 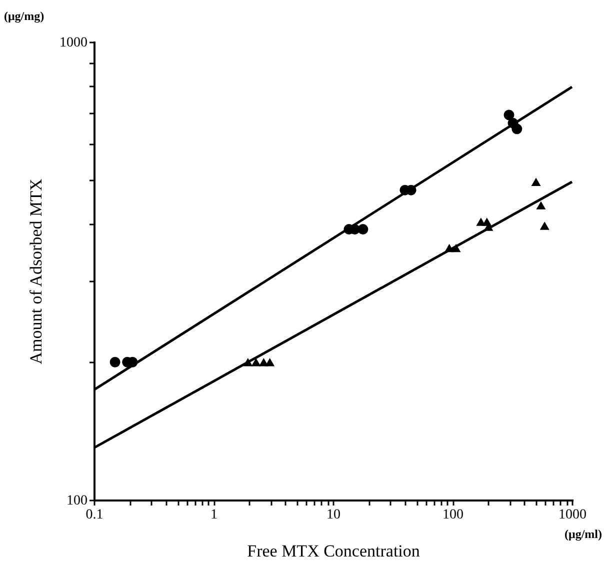 What do you see at coordinates (95, 515) in the screenshot?
I see `x-tick-label: 0.1` at bounding box center [95, 515].